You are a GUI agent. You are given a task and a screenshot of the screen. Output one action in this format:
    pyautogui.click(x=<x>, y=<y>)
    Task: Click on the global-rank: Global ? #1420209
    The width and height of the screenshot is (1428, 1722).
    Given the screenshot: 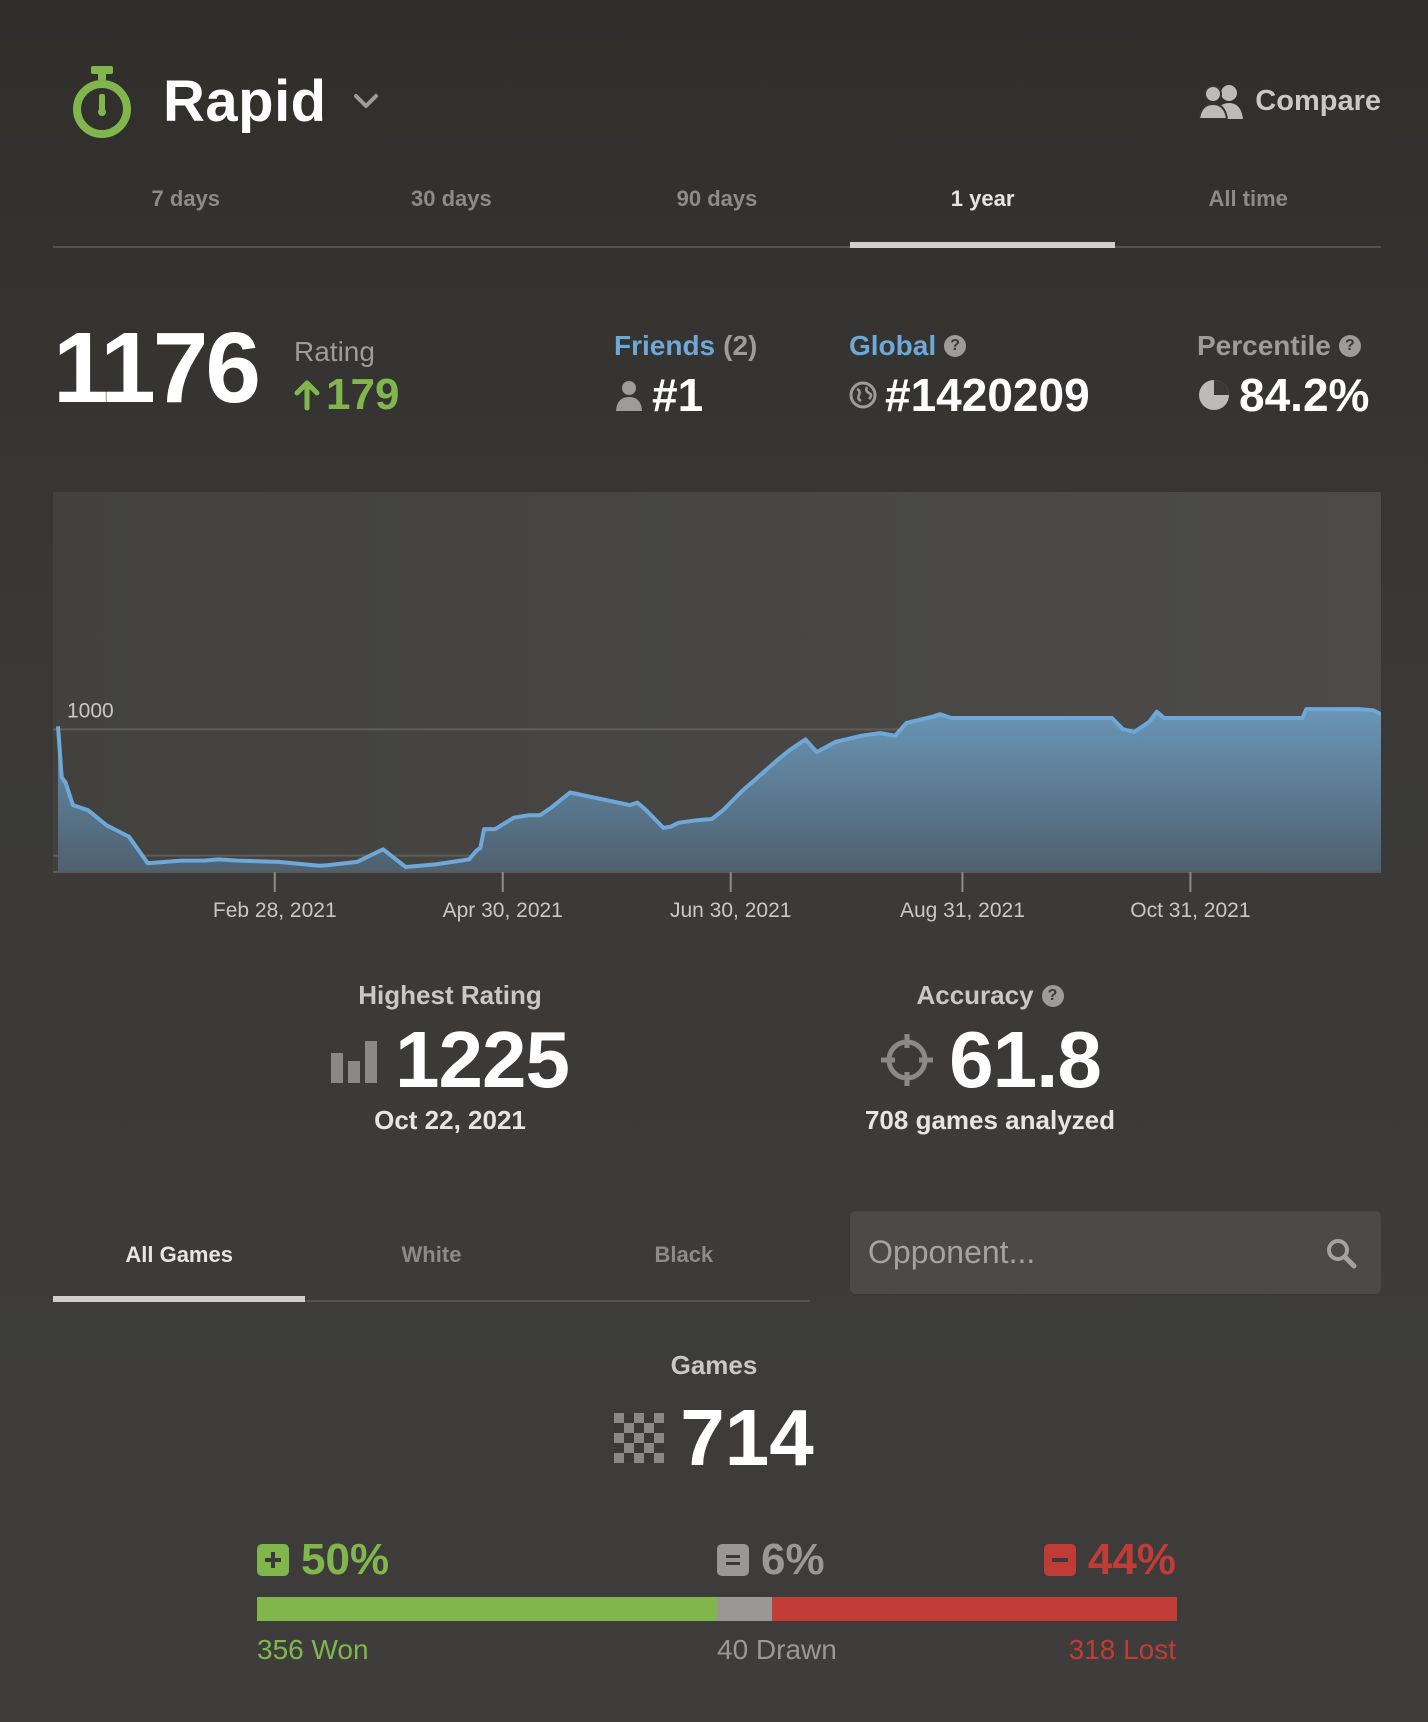 What is the action you would take?
    pyautogui.click(x=969, y=376)
    